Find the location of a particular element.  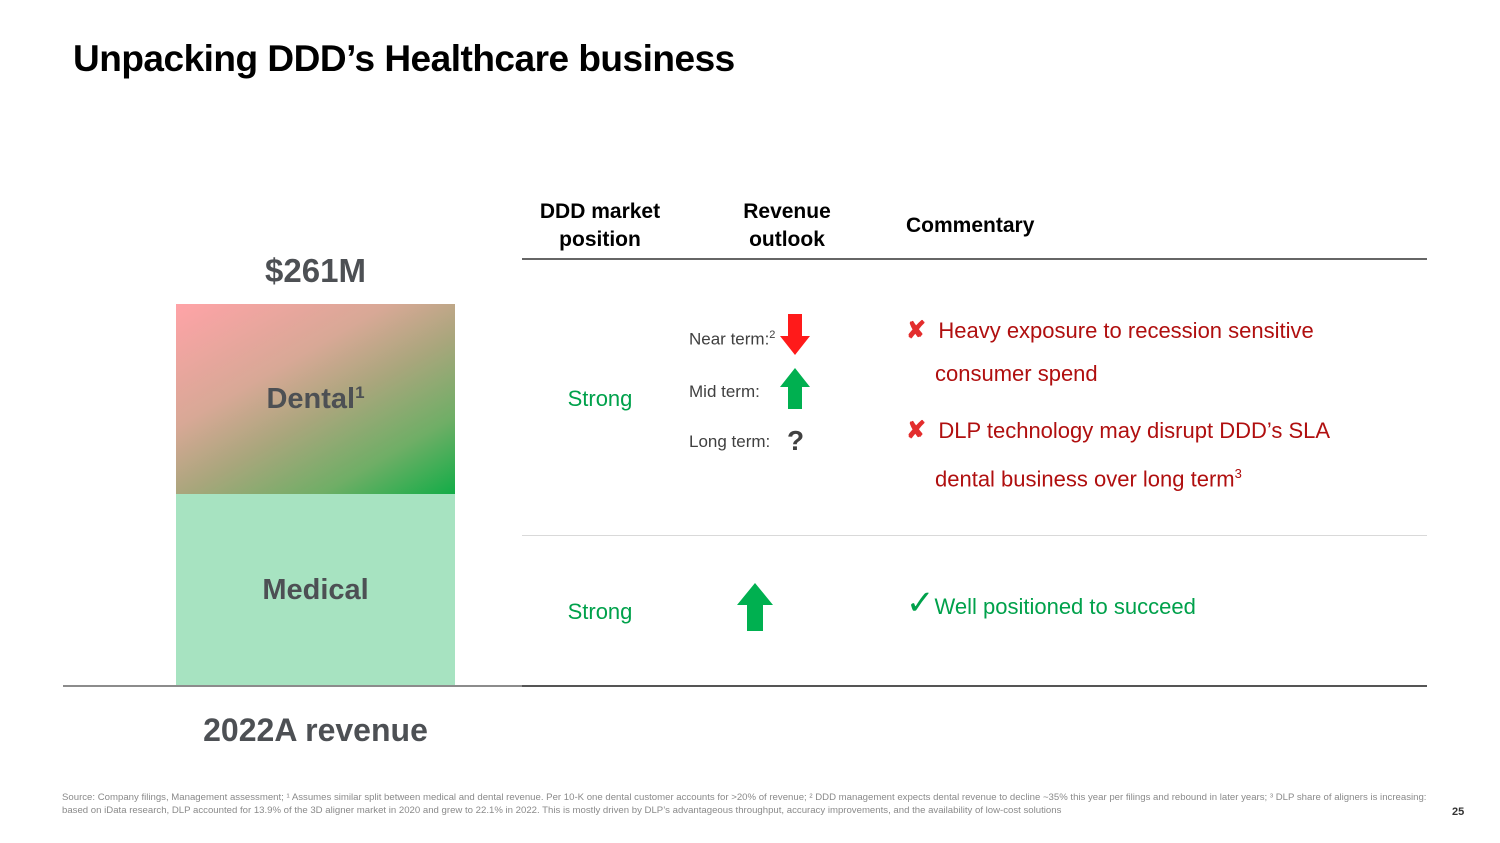

dental-segment-label: Dental1 is located at coordinates (315, 398).